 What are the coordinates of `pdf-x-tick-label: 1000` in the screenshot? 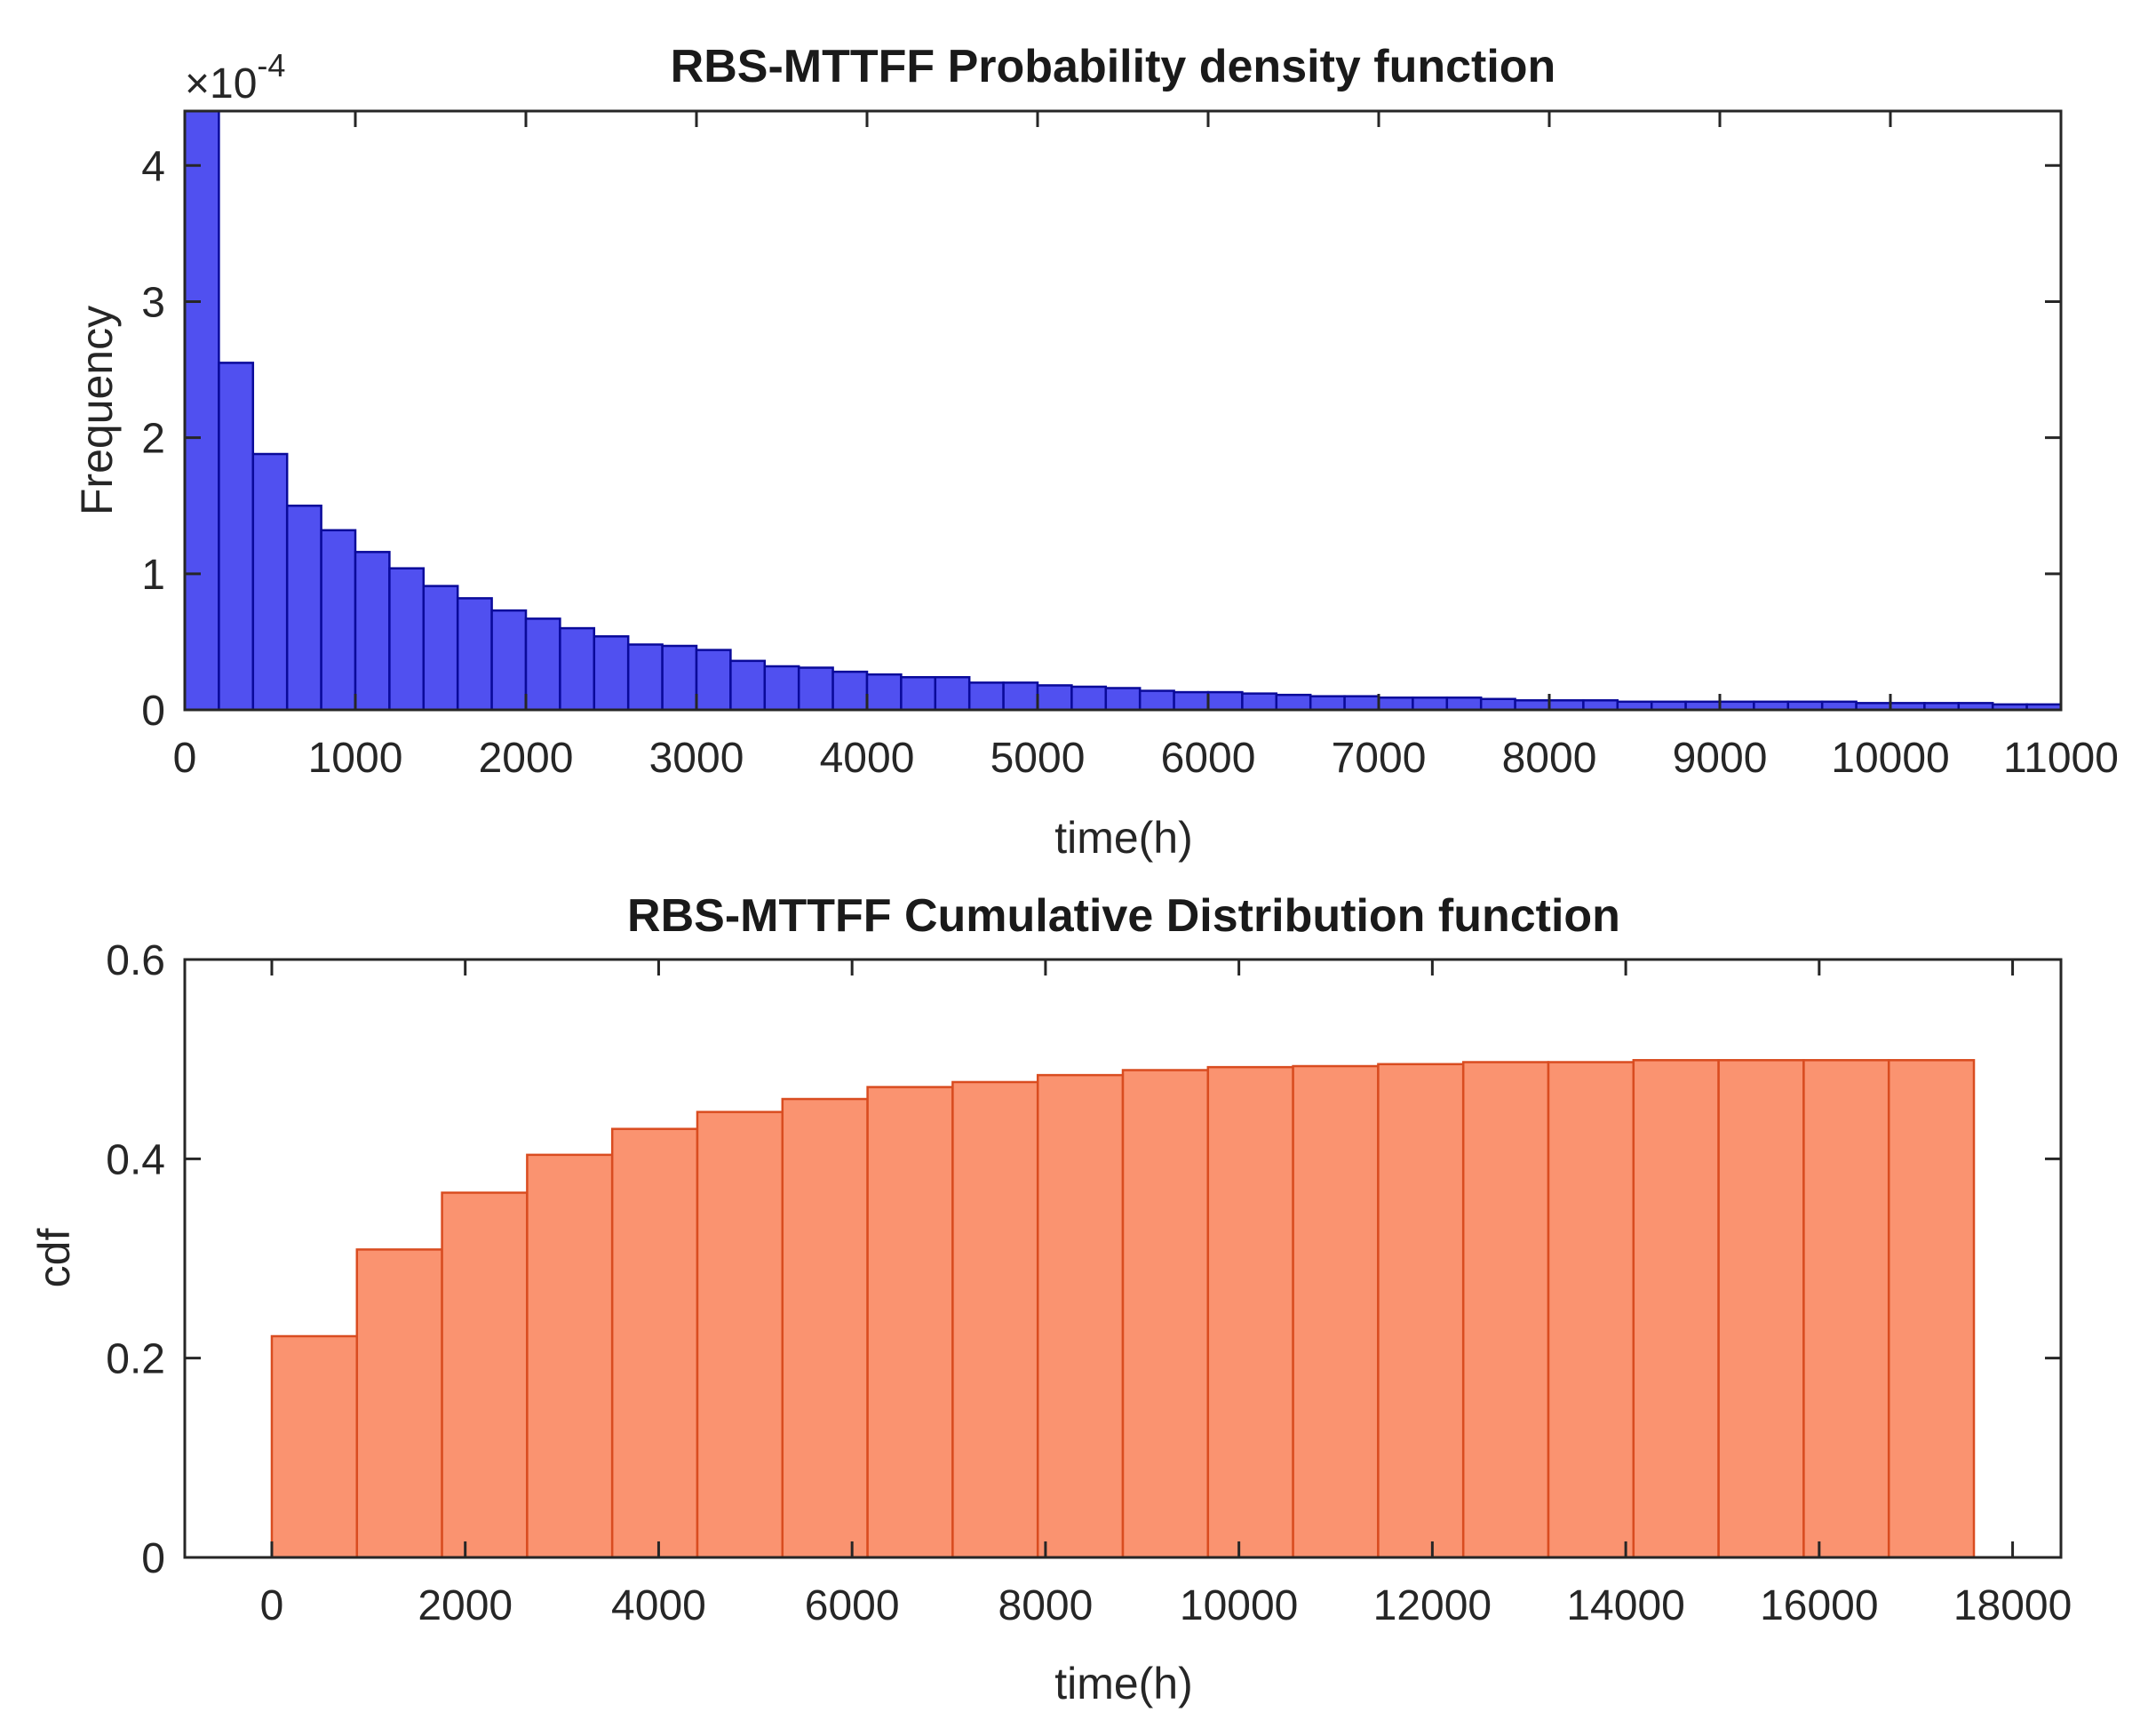 It's located at (355, 758).